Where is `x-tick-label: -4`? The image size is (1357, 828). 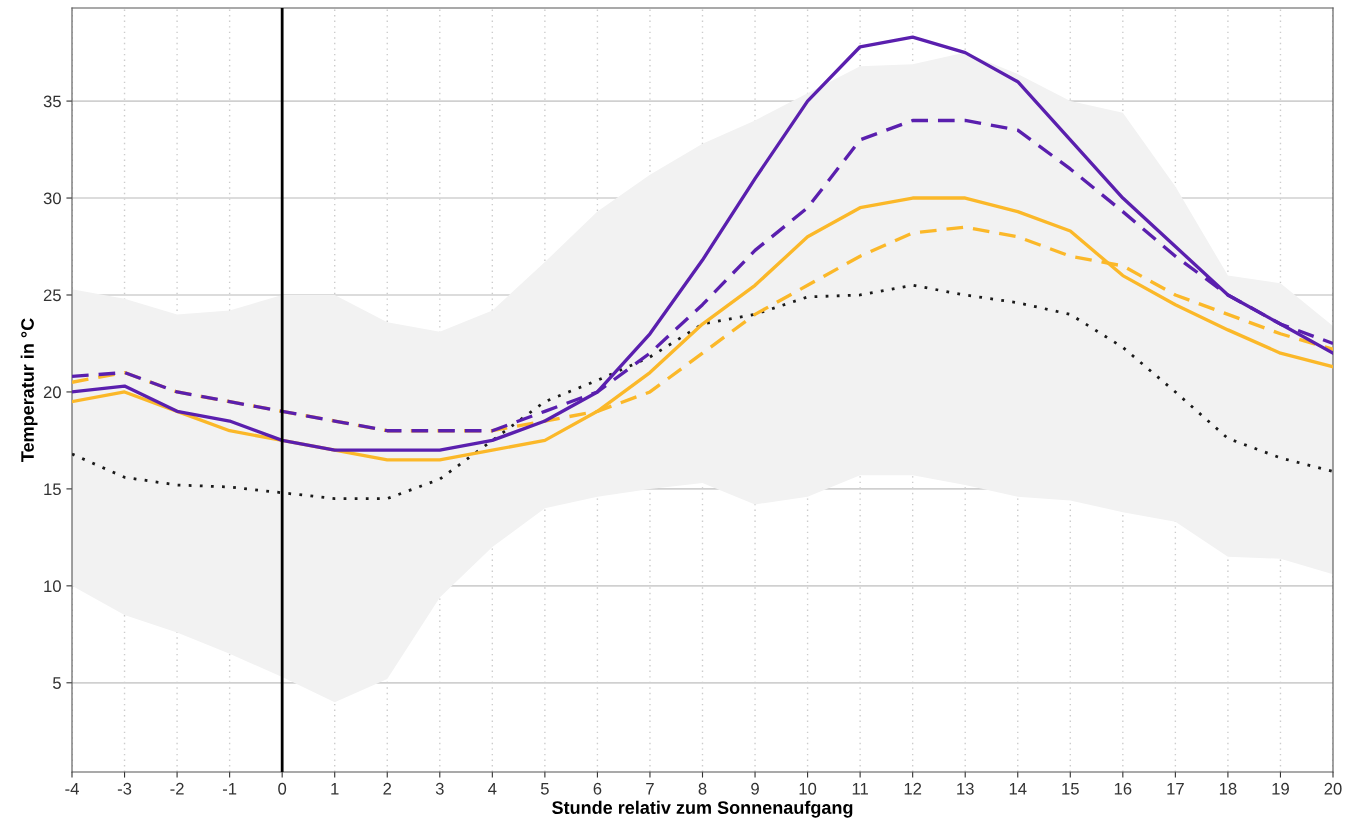
x-tick-label: -4 is located at coordinates (72, 789).